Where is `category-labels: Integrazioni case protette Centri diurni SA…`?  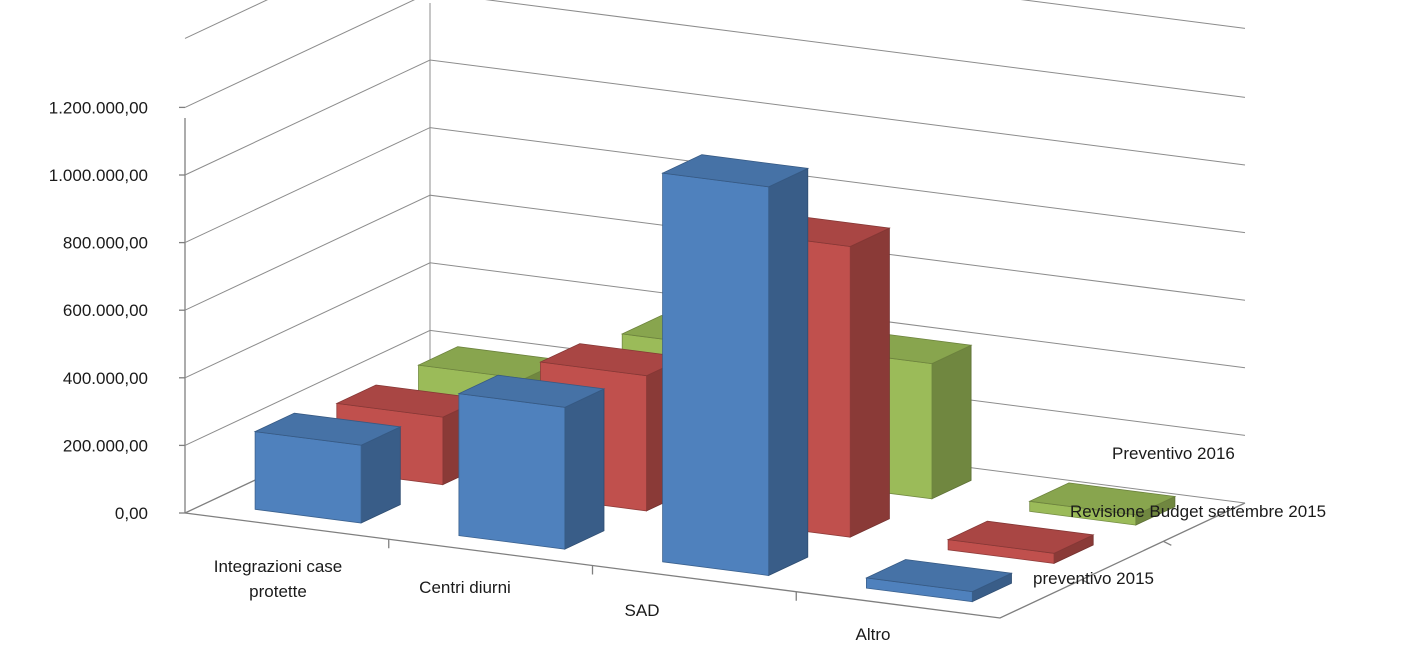
category-labels: Integrazioni case protette Centri diurni SA… is located at coordinates (552, 600).